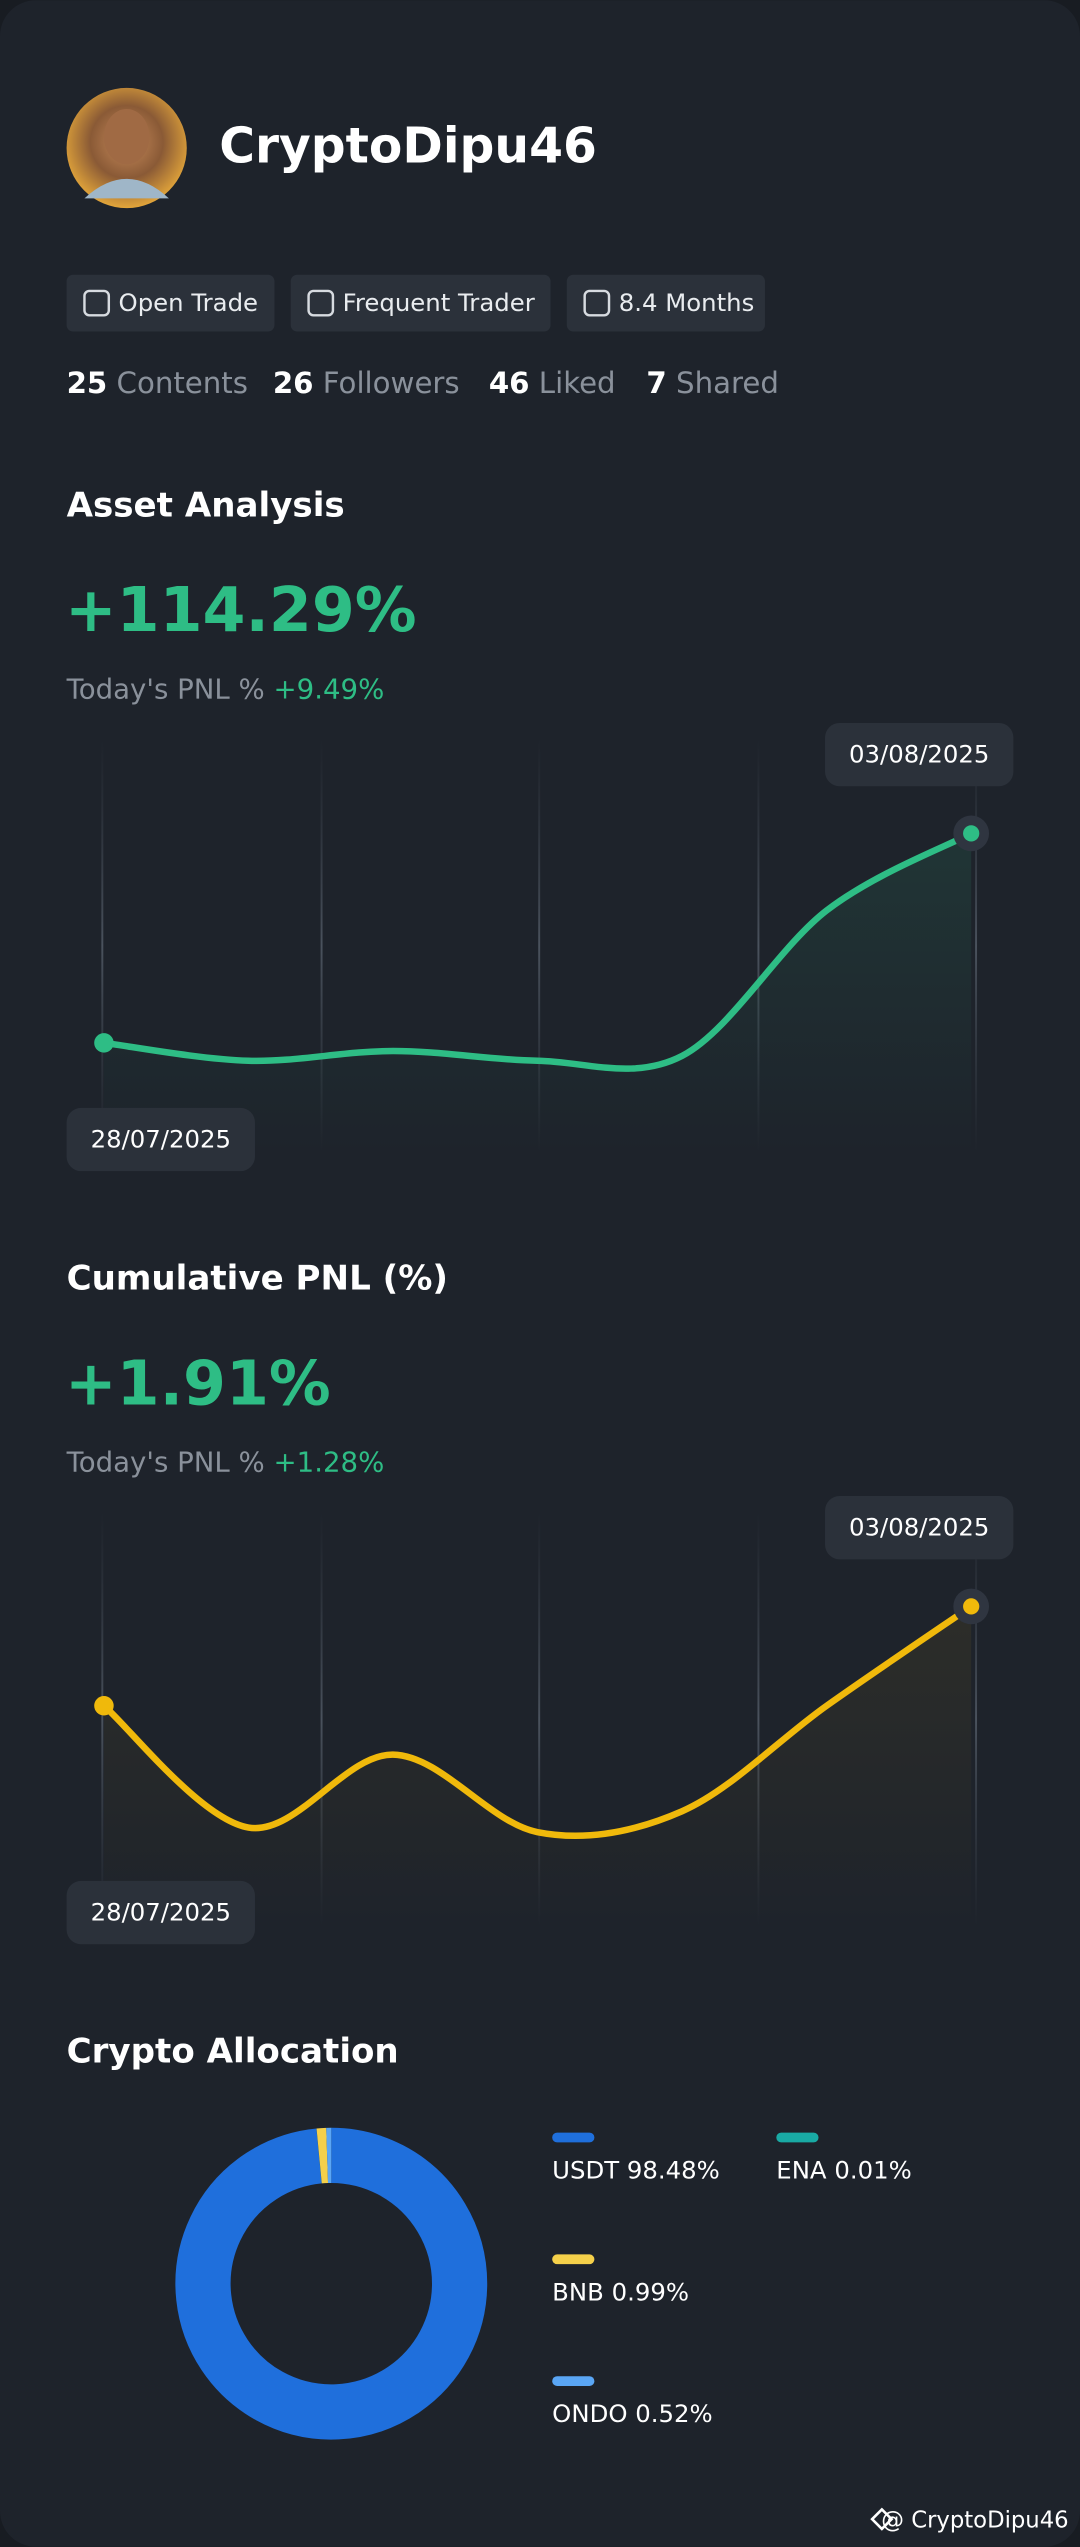 This screenshot has height=2547, width=1080. I want to click on headline-value: +1.91%, so click(198, 1383).